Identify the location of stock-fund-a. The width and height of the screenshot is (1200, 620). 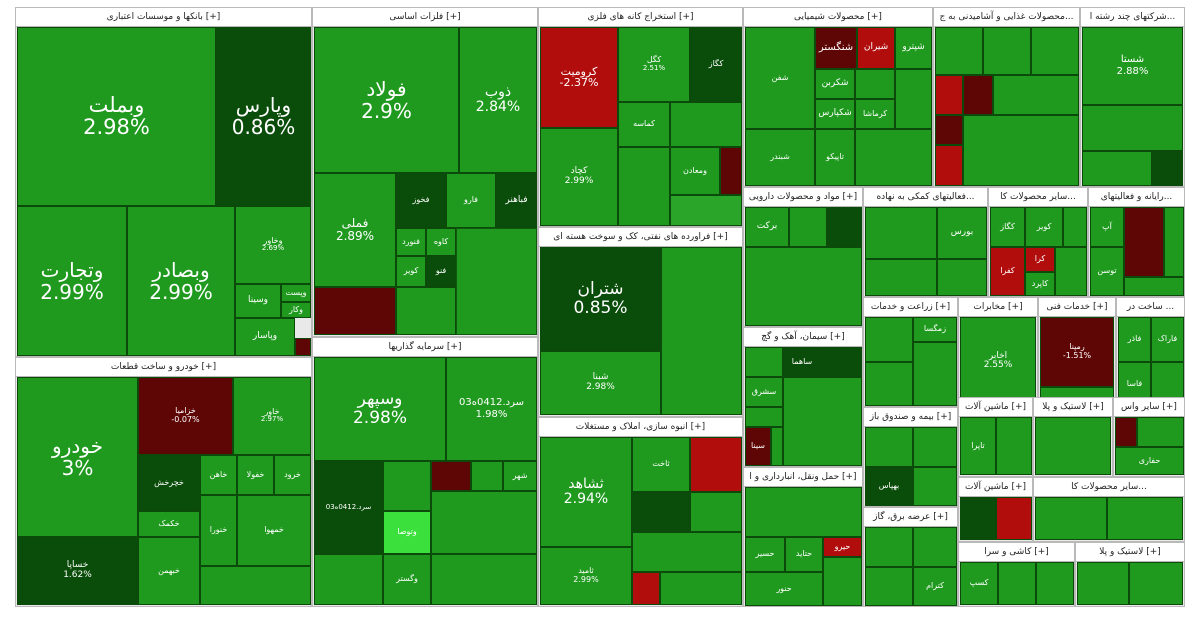
(889, 447).